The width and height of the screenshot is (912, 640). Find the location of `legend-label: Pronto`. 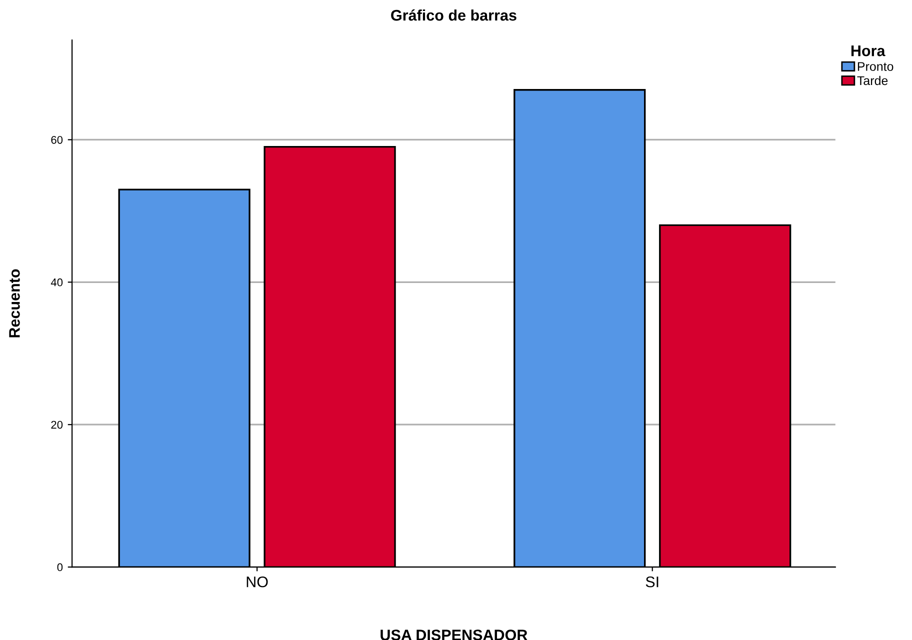

legend-label: Pronto is located at coordinates (876, 66).